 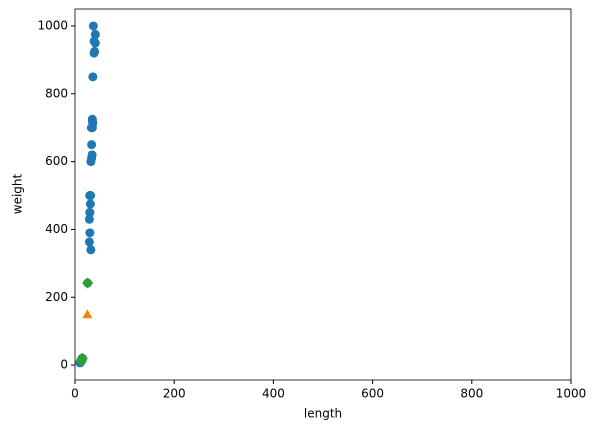 What do you see at coordinates (372, 394) in the screenshot?
I see `x-tick-label: 600` at bounding box center [372, 394].